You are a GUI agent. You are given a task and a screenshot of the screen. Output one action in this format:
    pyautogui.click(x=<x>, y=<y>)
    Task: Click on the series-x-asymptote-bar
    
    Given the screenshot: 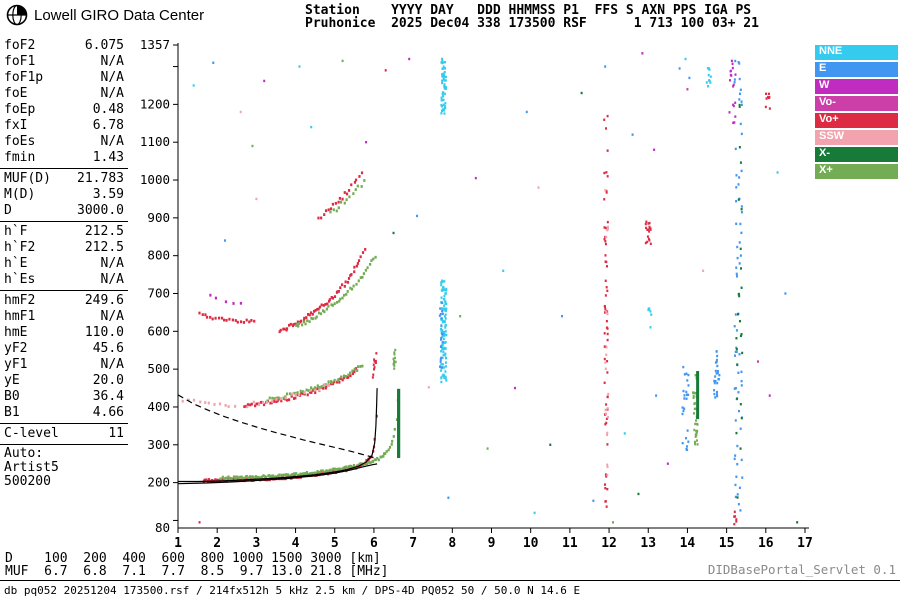 What is the action you would take?
    pyautogui.click(x=399, y=423)
    